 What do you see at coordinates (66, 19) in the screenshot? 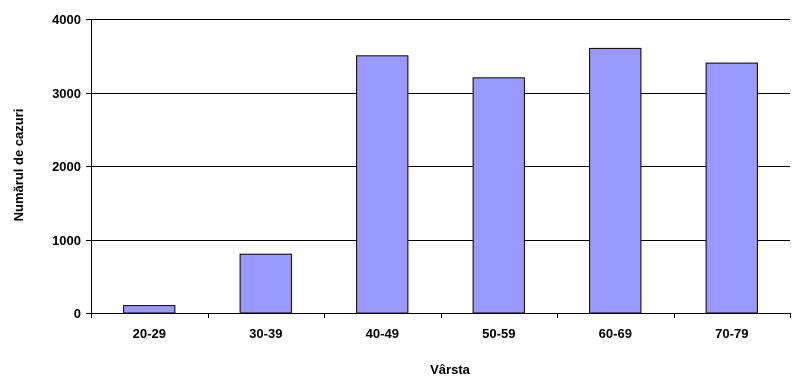
I see `y-tick-label-4000: 4000` at bounding box center [66, 19].